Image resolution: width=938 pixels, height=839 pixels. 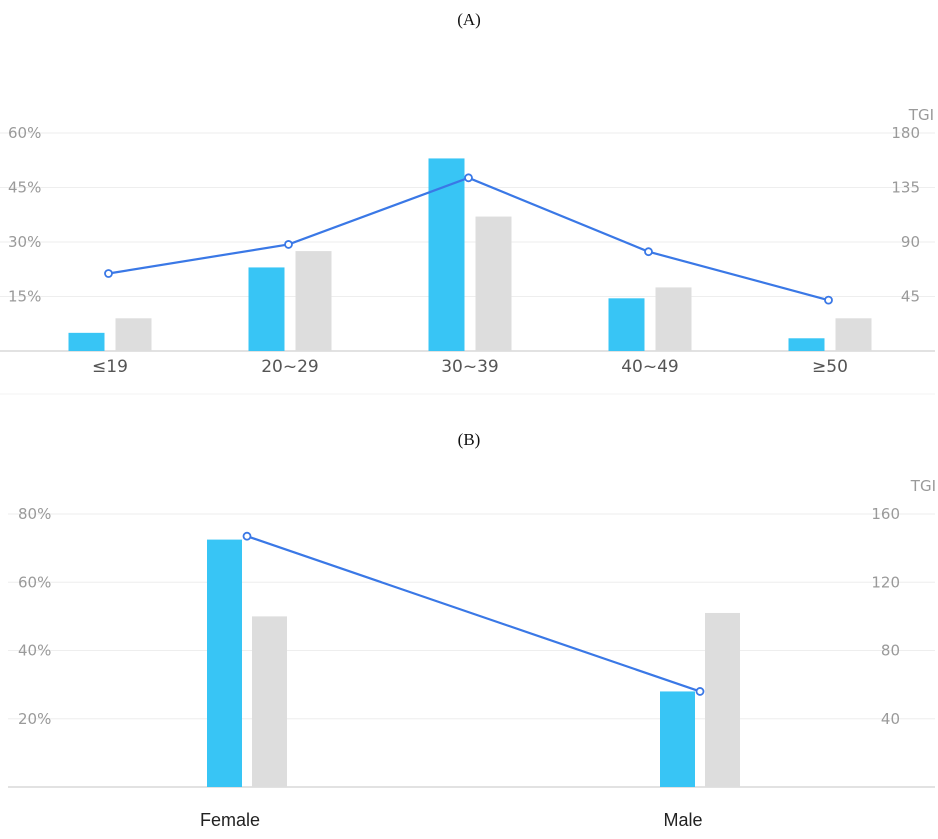 I want to click on left-tick-label: 15%, so click(x=24, y=297).